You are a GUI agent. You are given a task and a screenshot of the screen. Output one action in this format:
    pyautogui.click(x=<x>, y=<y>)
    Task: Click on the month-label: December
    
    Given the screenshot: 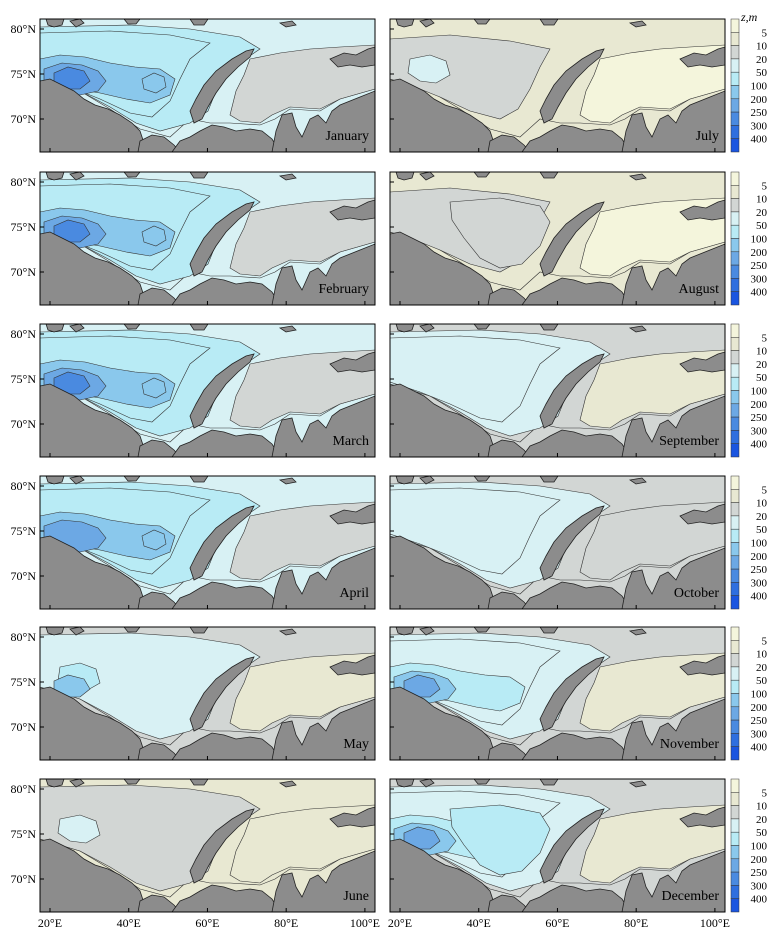 What is the action you would take?
    pyautogui.click(x=690, y=896)
    